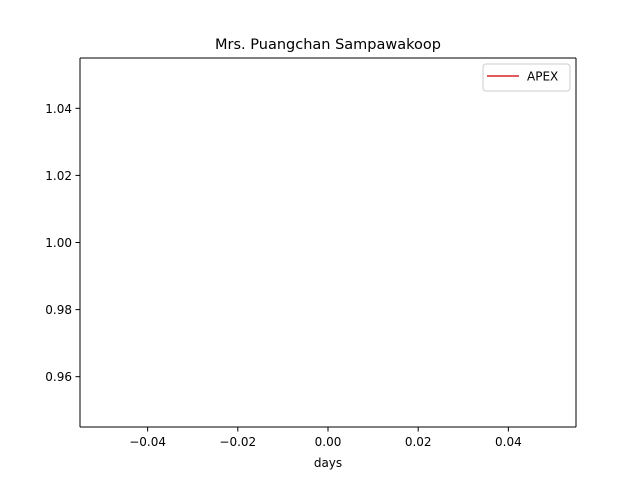 The width and height of the screenshot is (640, 480). I want to click on y-tick-label: 1.00, so click(58, 243).